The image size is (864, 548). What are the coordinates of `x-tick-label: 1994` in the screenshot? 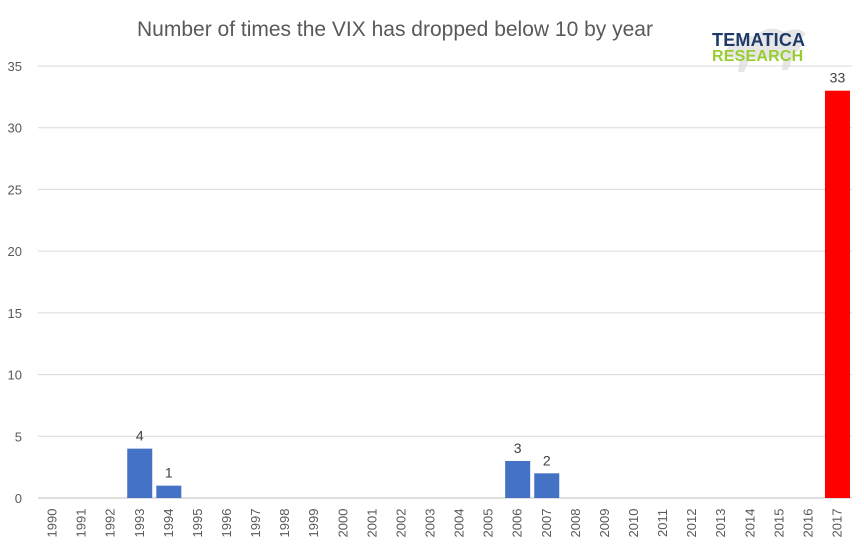 It's located at (168, 523).